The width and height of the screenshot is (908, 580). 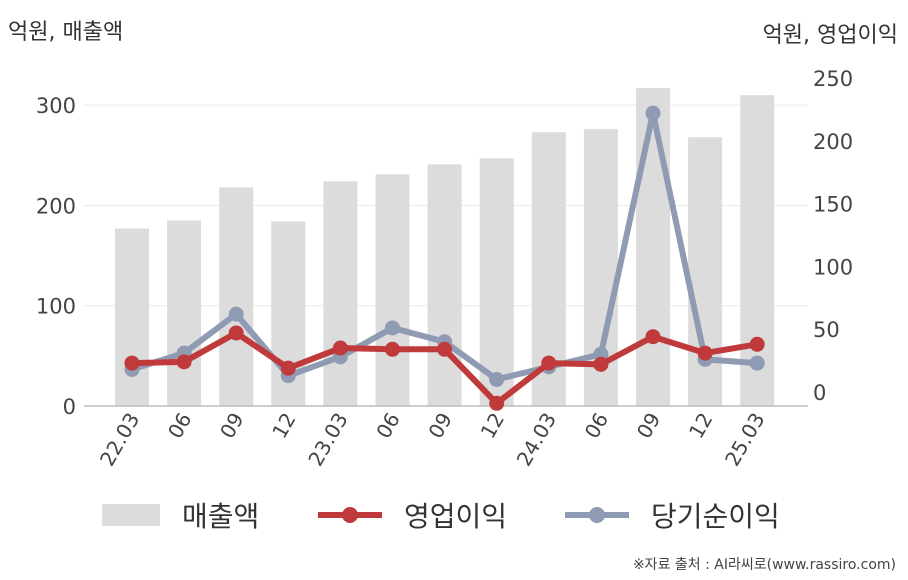 I want to click on right-tick-label: 100, so click(x=833, y=267).